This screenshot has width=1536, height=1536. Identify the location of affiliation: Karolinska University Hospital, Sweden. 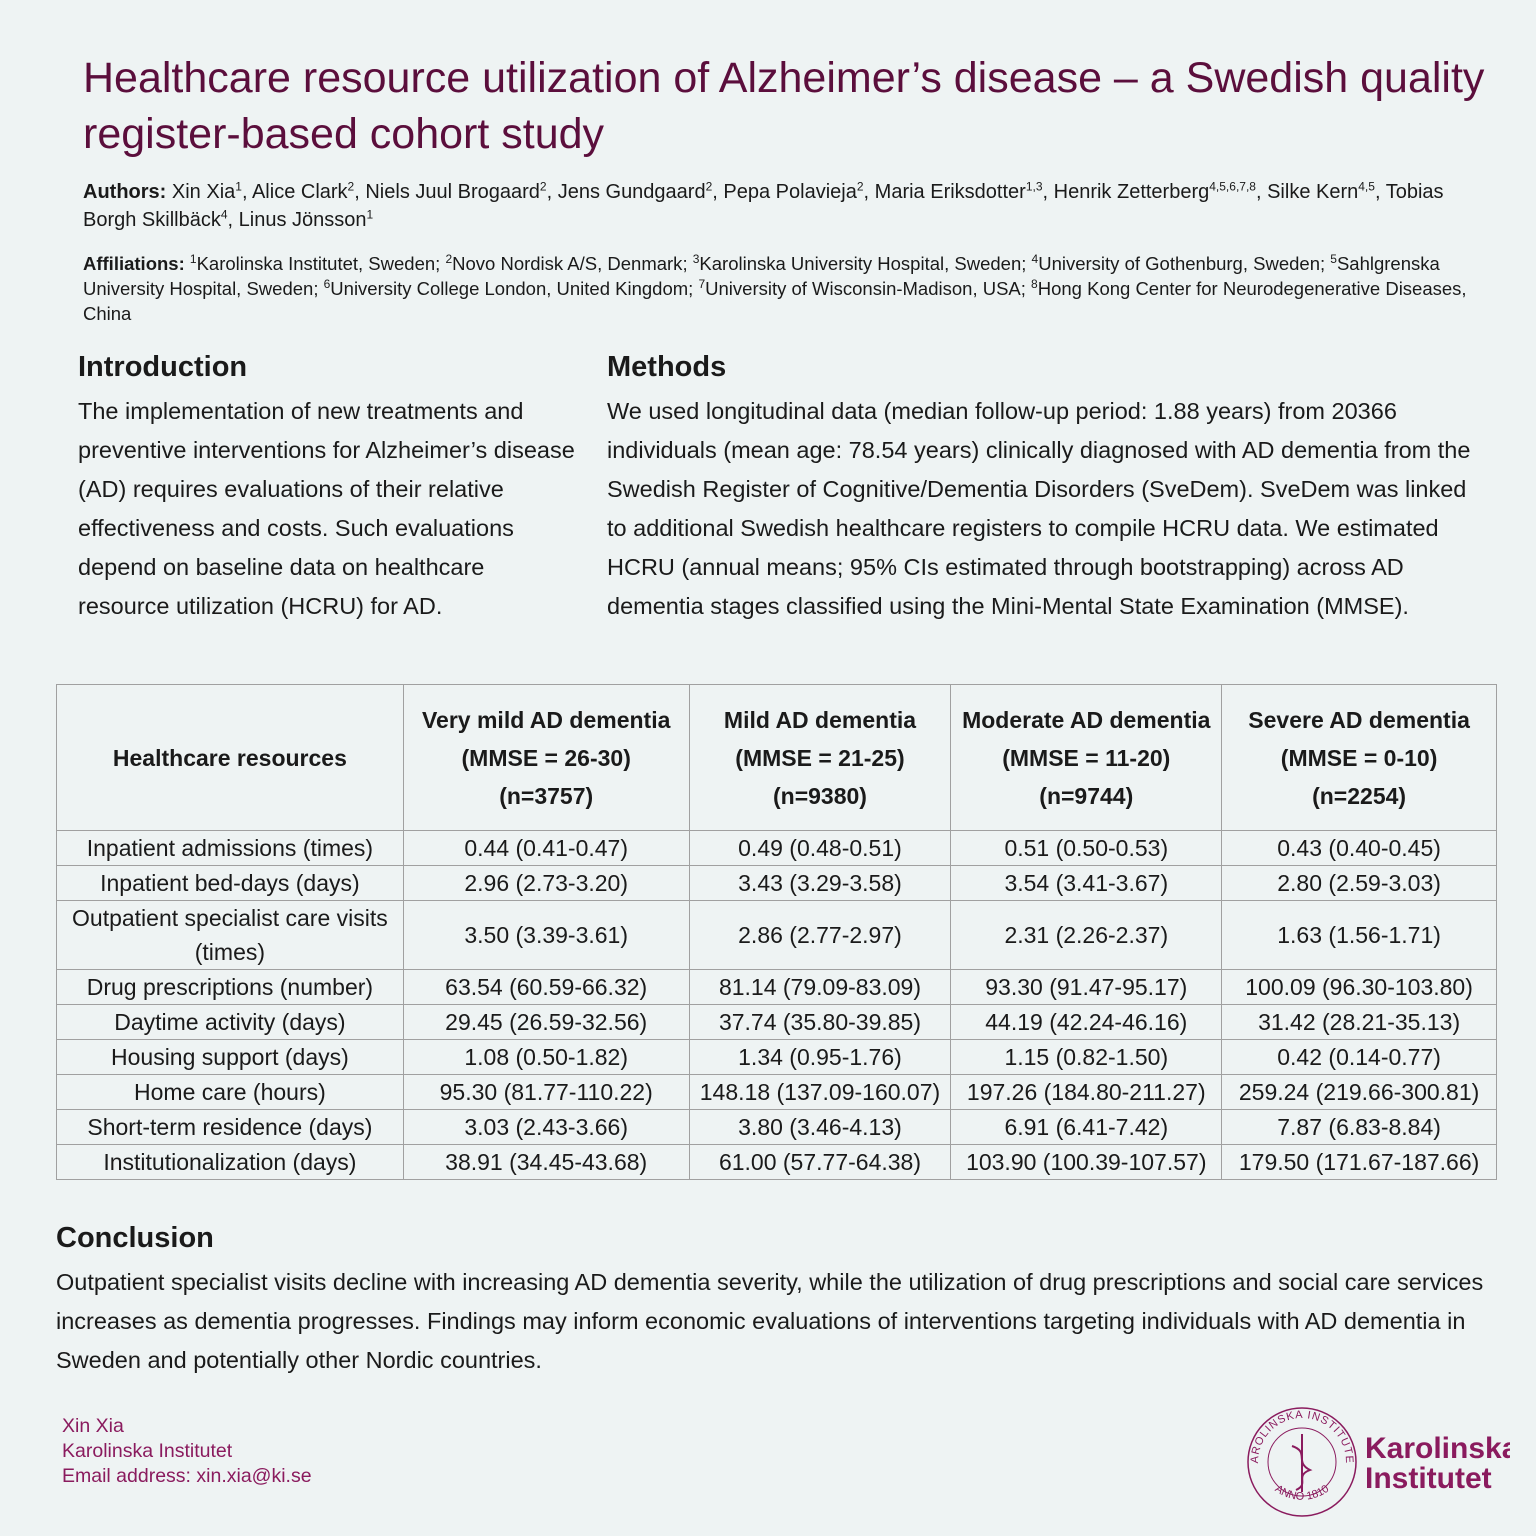
(860, 263).